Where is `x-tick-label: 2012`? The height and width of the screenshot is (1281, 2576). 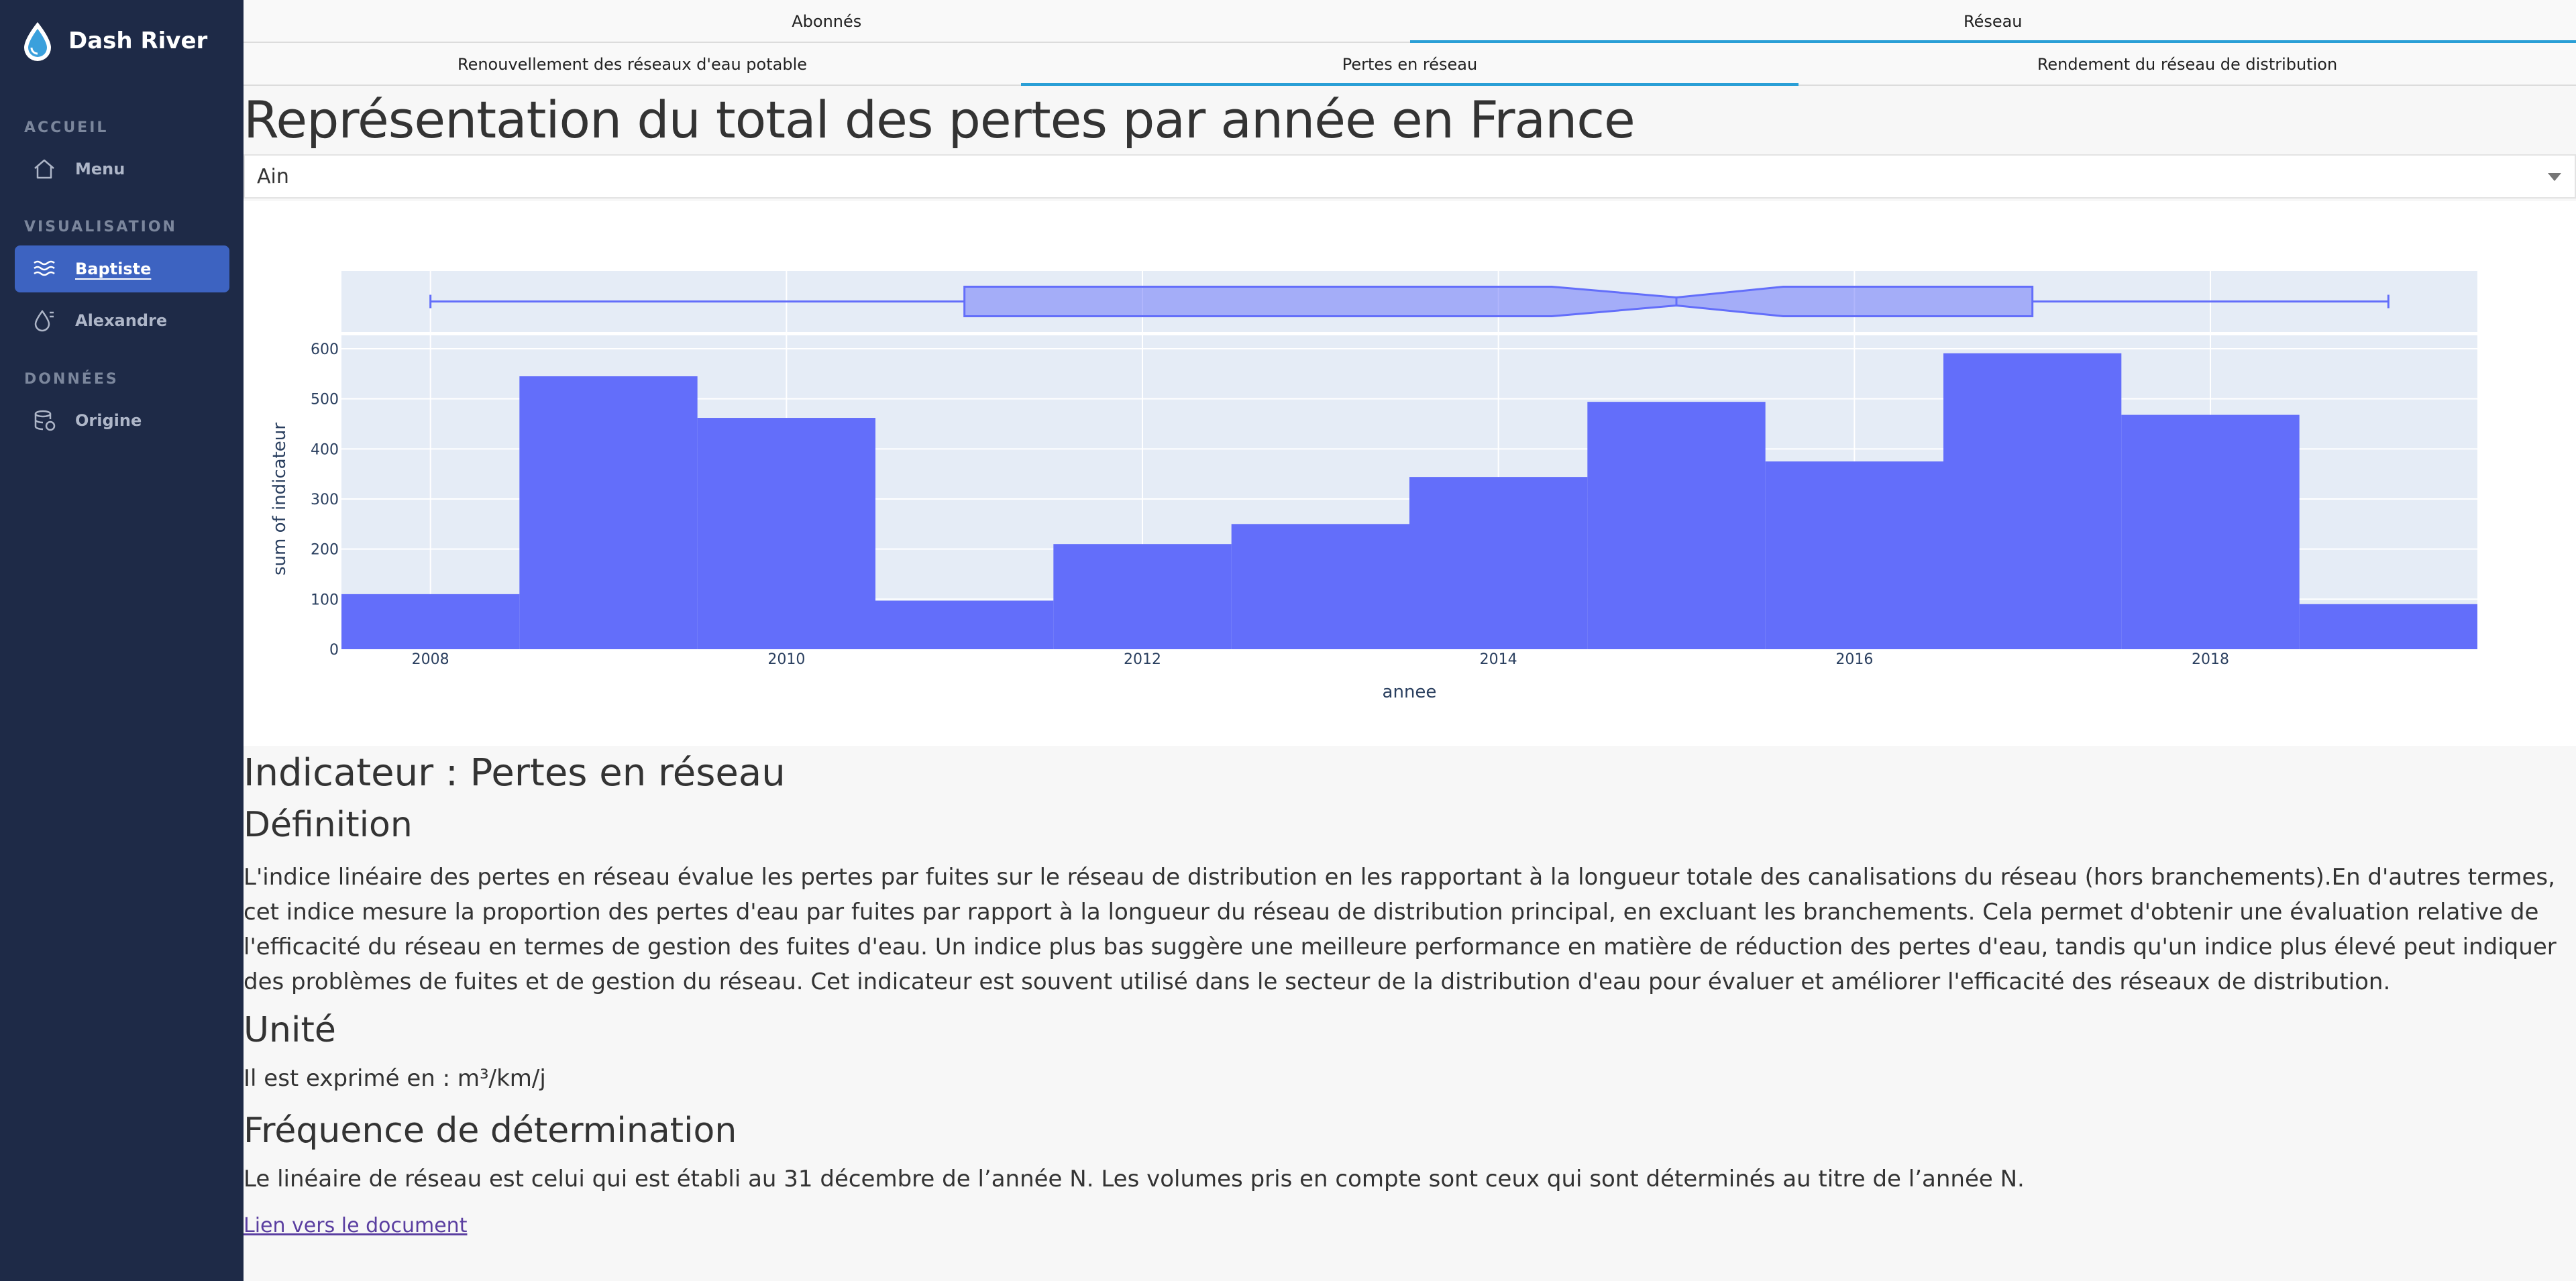 x-tick-label: 2012 is located at coordinates (1142, 659).